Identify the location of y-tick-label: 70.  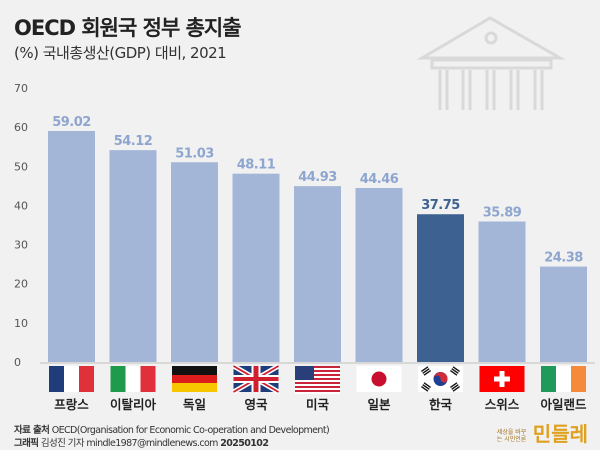
(21, 88).